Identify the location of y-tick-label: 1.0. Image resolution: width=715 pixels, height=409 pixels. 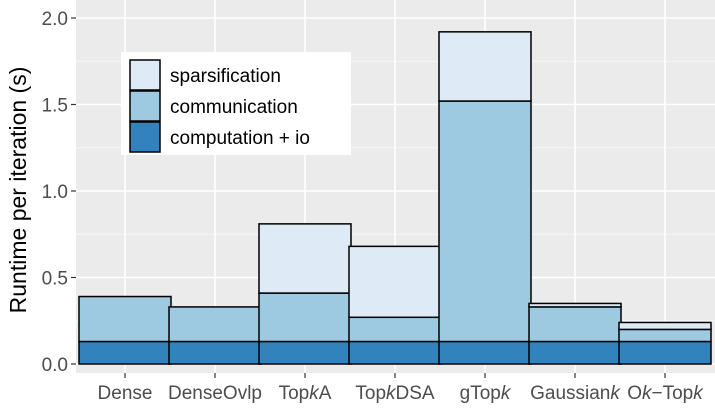
(55, 192).